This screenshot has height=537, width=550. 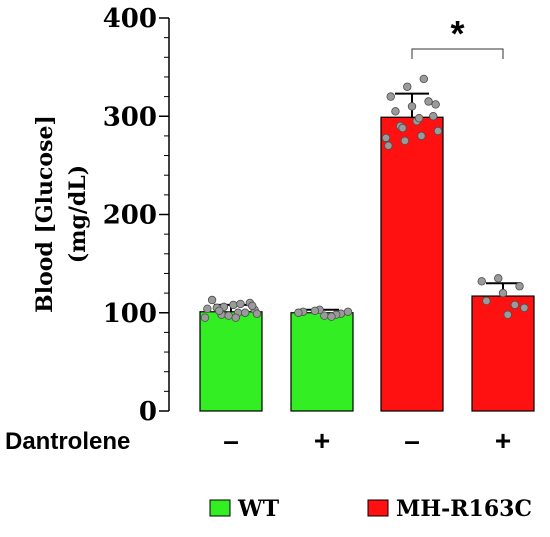 What do you see at coordinates (148, 412) in the screenshot?
I see `y-tick-label: 0` at bounding box center [148, 412].